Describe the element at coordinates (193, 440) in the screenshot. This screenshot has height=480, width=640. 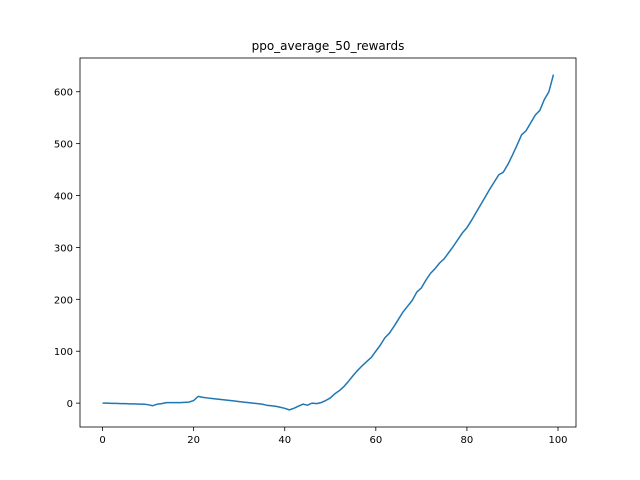
I see `x-tick-label: 20` at that location.